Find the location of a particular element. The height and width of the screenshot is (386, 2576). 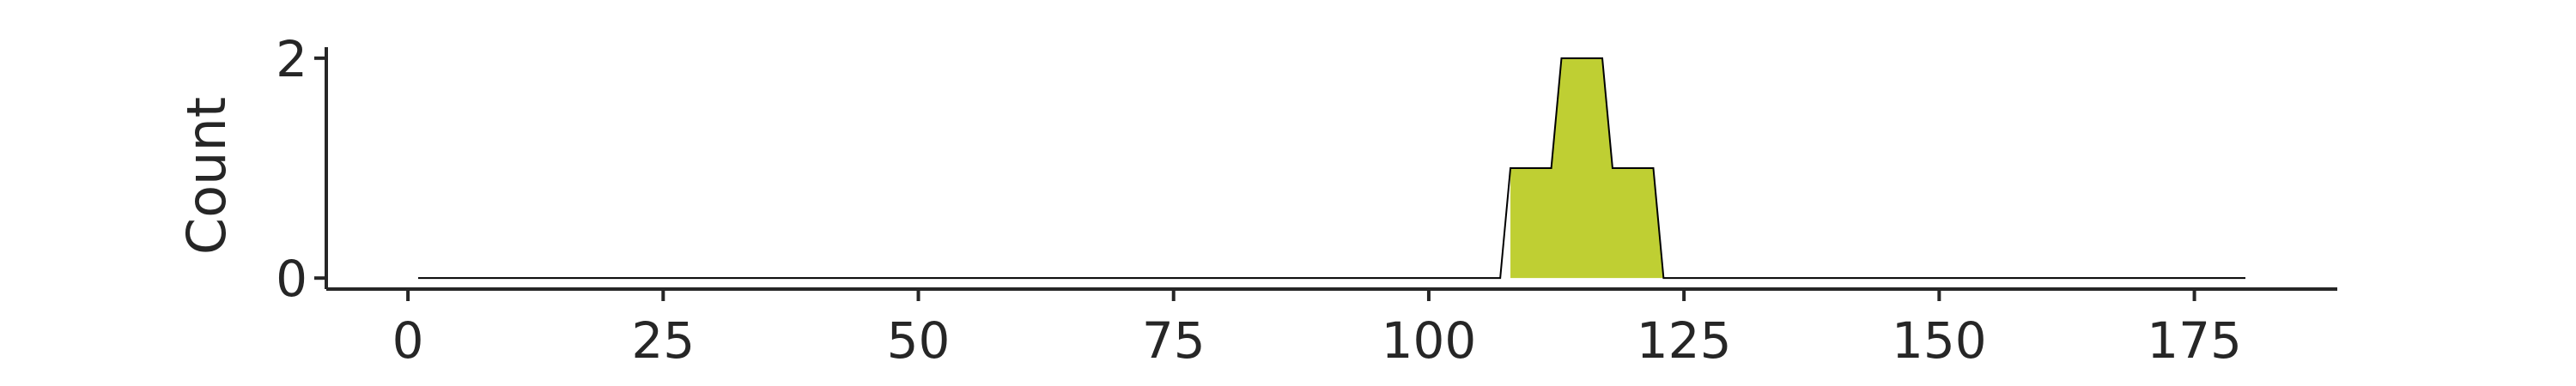

y-tick-label: 0 is located at coordinates (291, 279).